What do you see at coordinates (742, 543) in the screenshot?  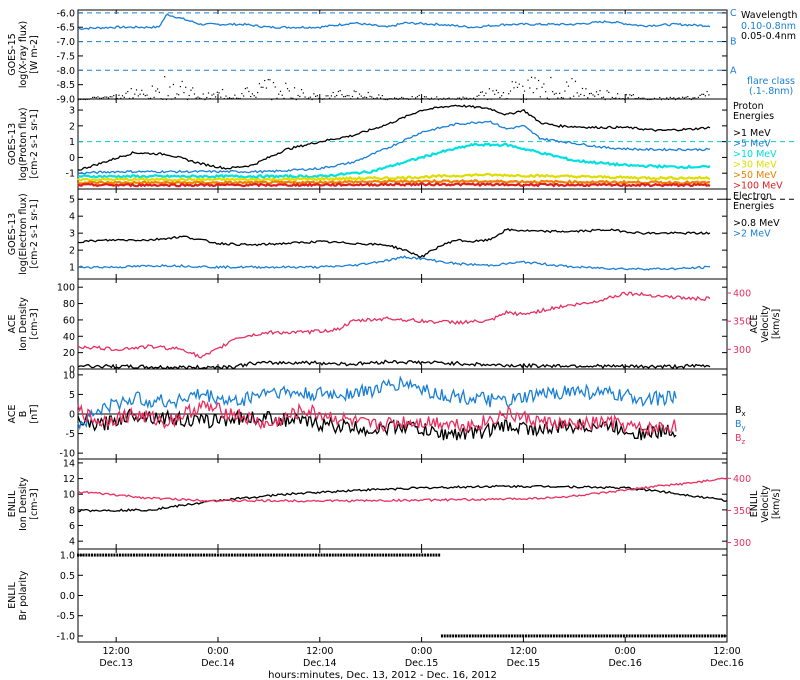 I see `y2-tick-label: 300` at bounding box center [742, 543].